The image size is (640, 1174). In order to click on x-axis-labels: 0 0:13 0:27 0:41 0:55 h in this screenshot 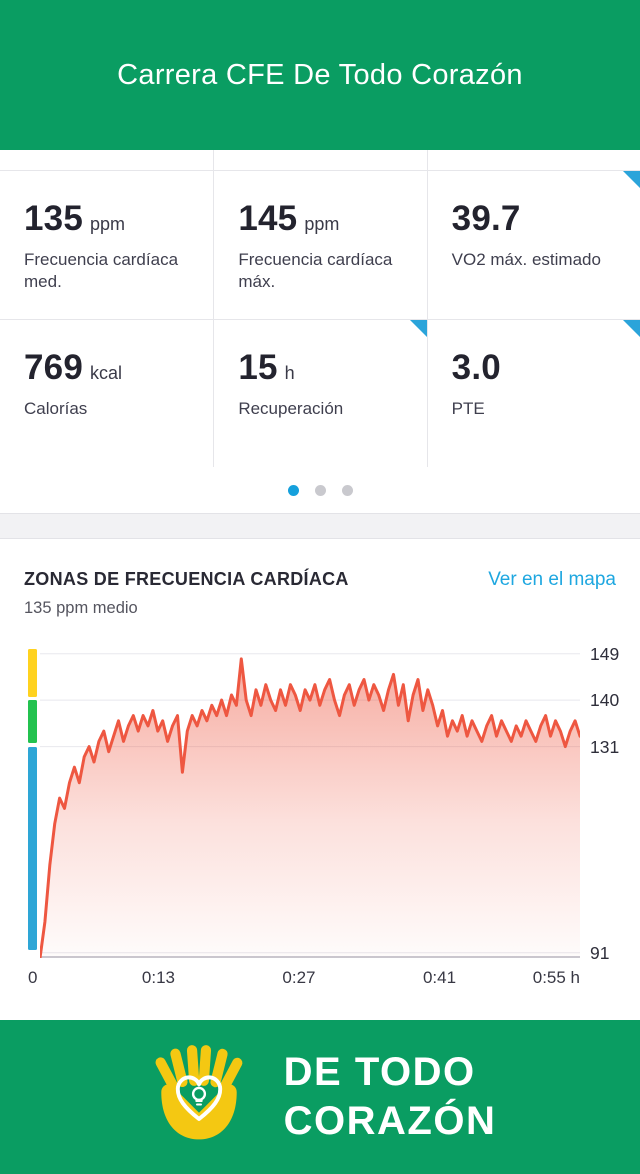, I will do `click(304, 977)`.